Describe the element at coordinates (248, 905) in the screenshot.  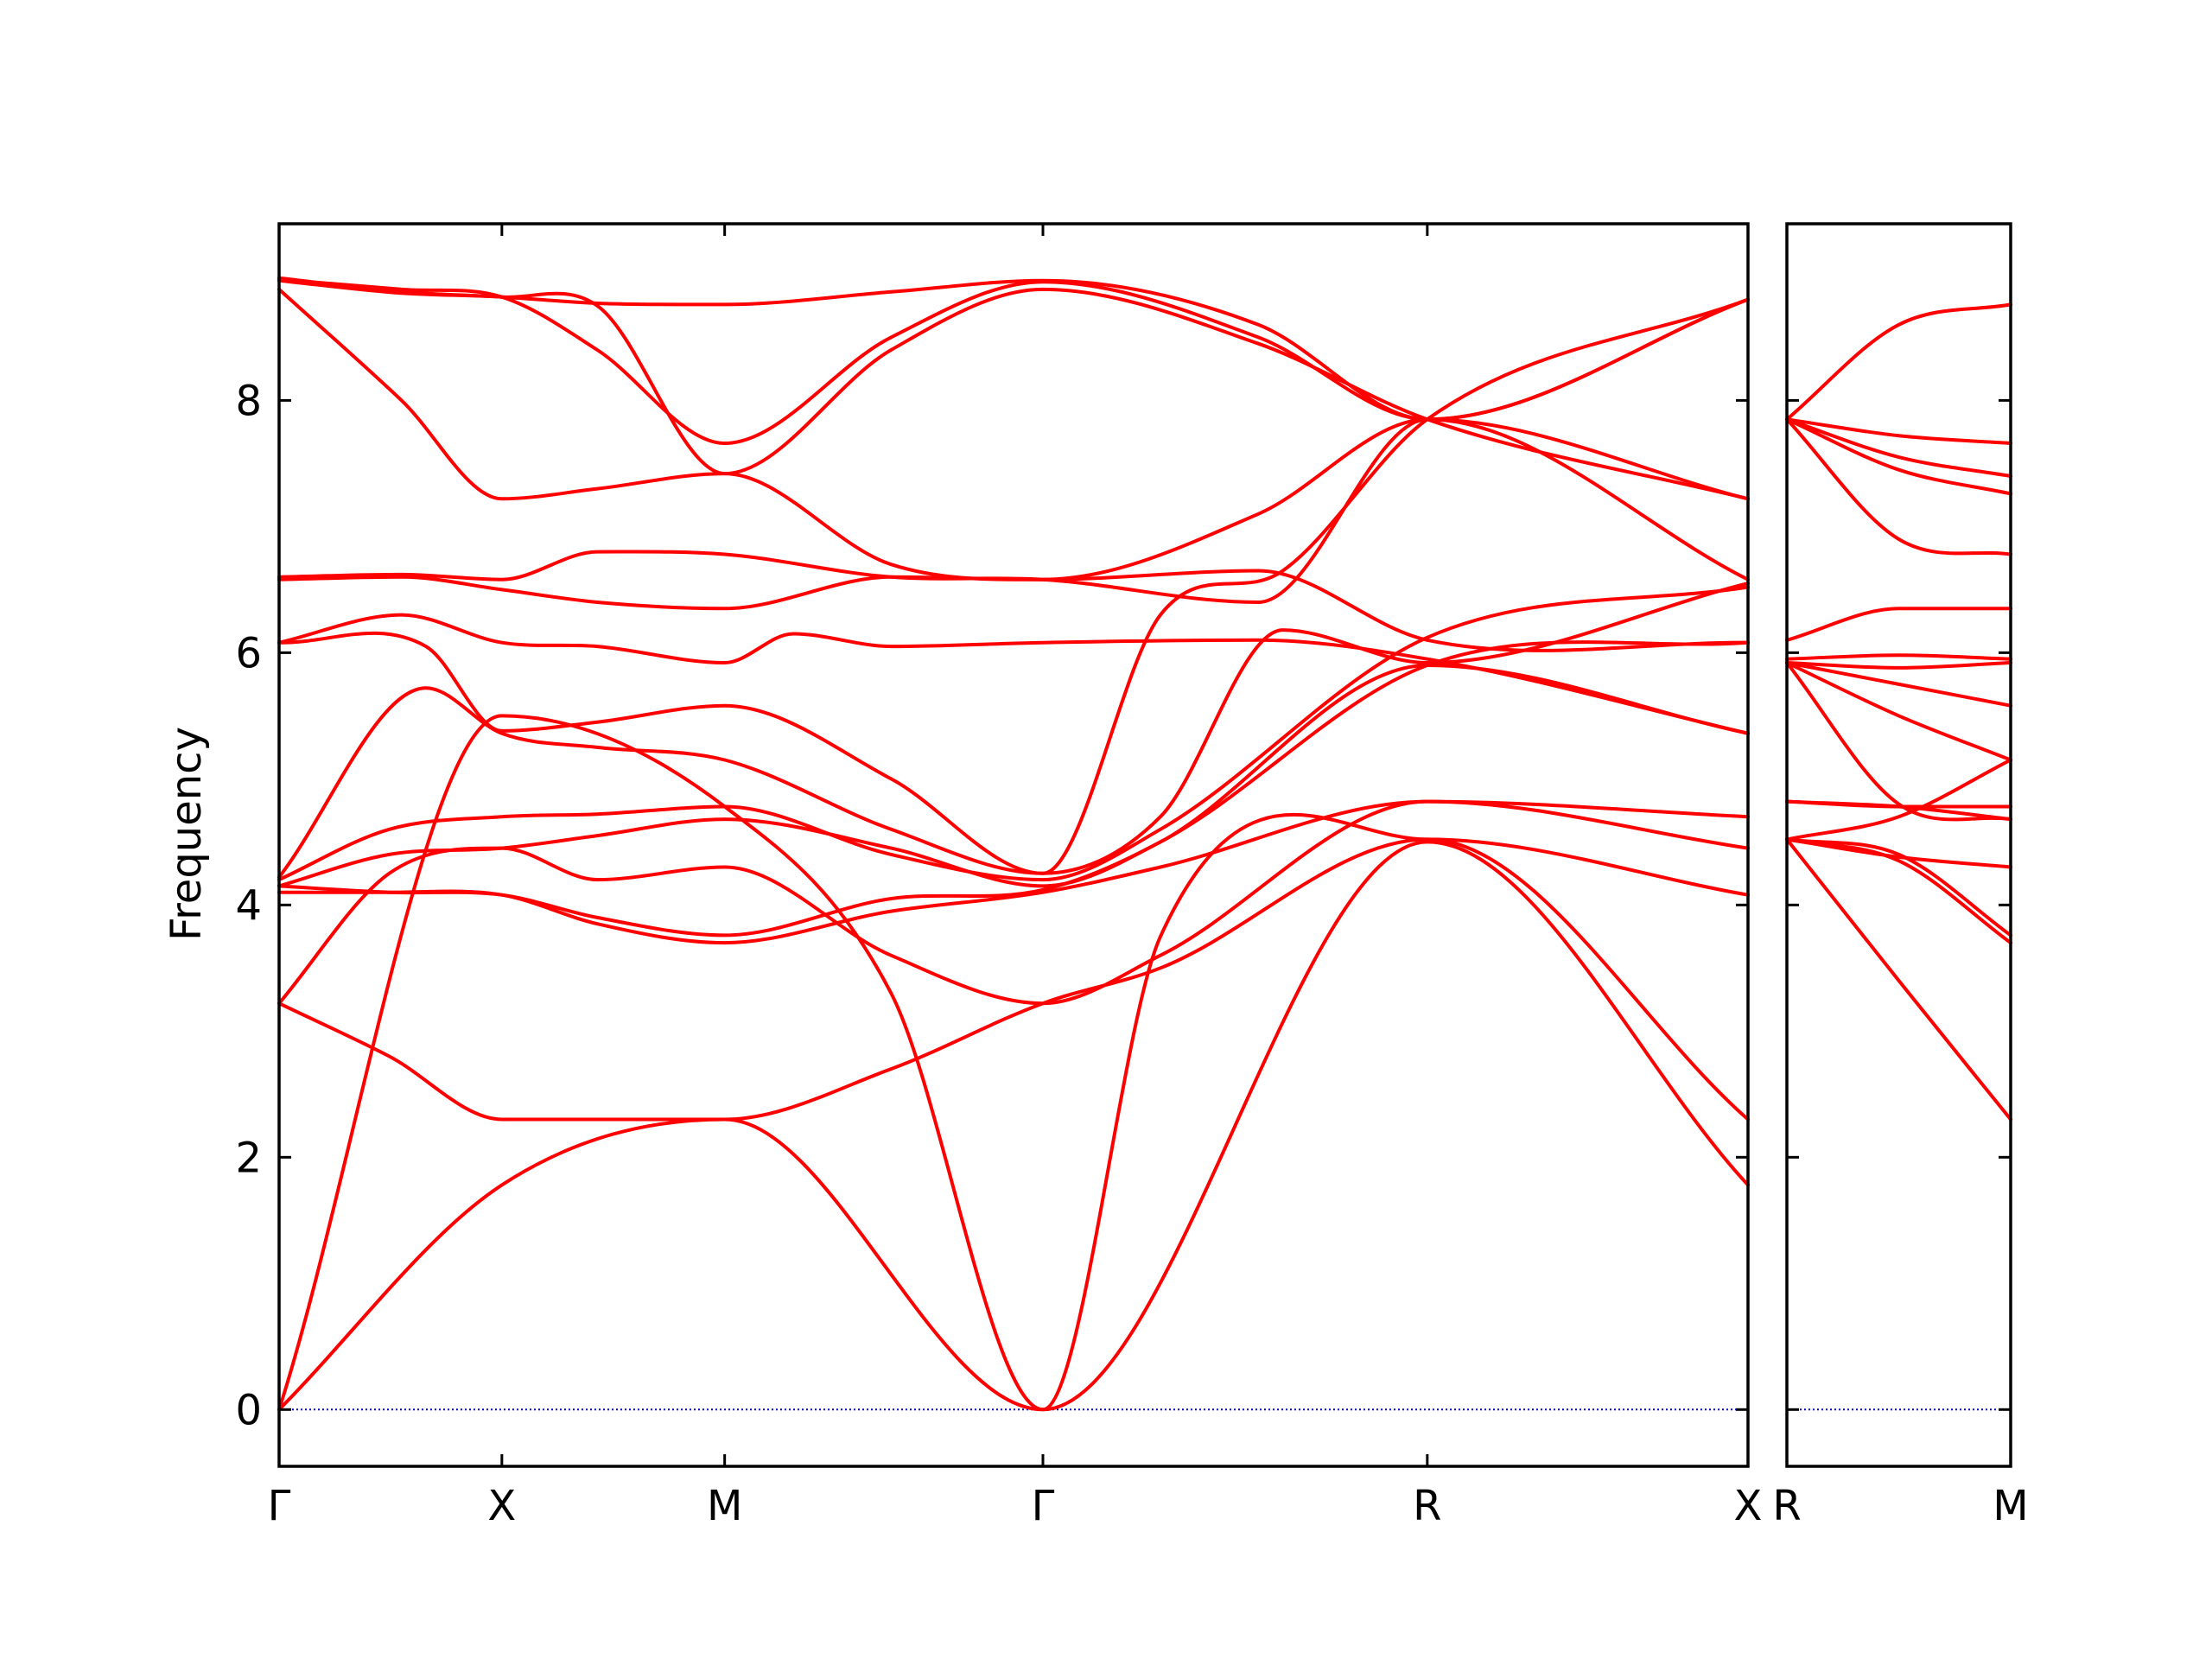
I see `y-tick-label: 4` at that location.